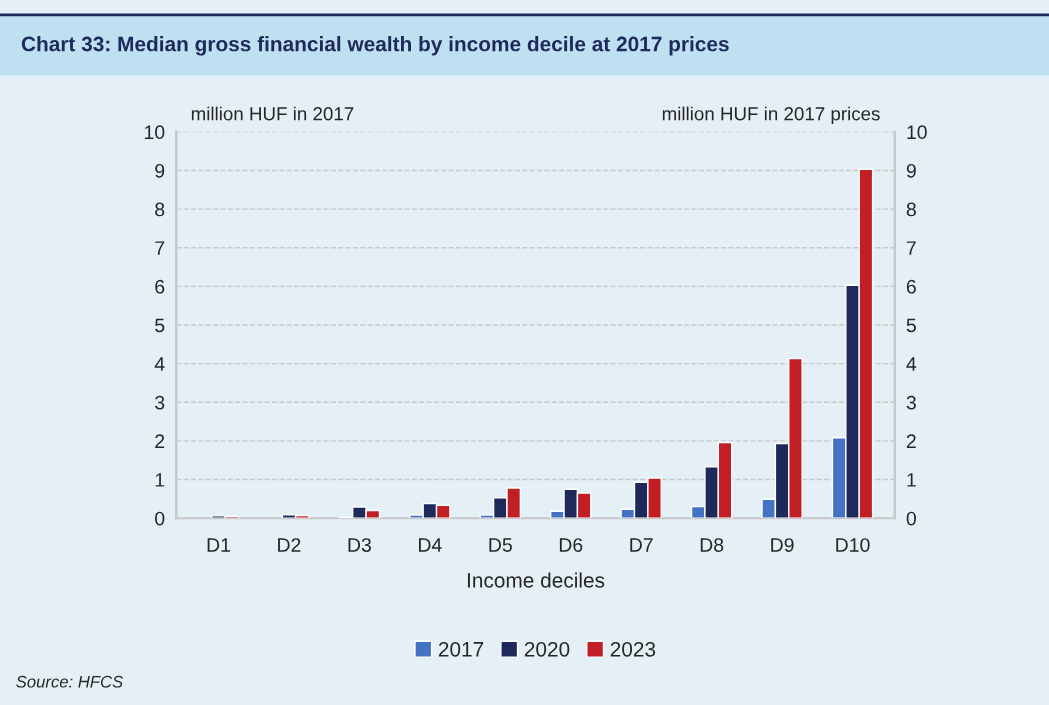 This screenshot has width=1049, height=705. I want to click on y-tick-label: 9, so click(160, 170).